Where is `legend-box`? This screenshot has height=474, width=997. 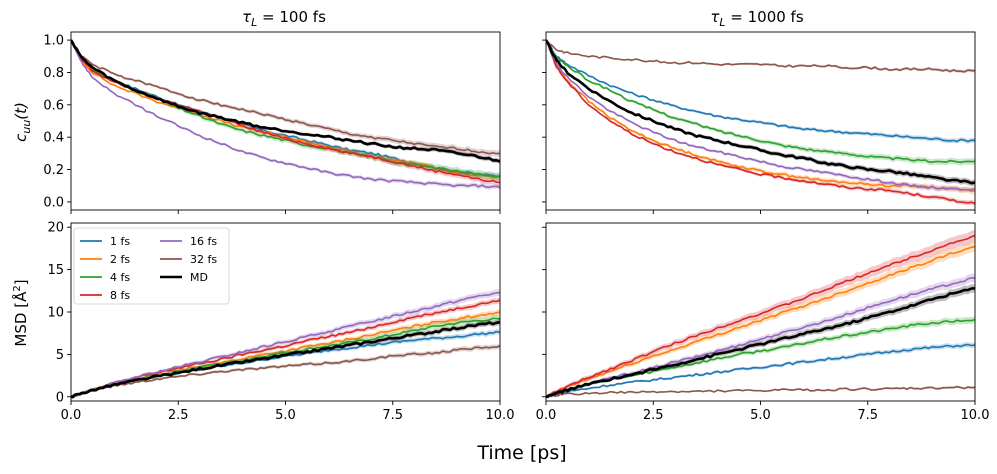
legend-box is located at coordinates (151, 266).